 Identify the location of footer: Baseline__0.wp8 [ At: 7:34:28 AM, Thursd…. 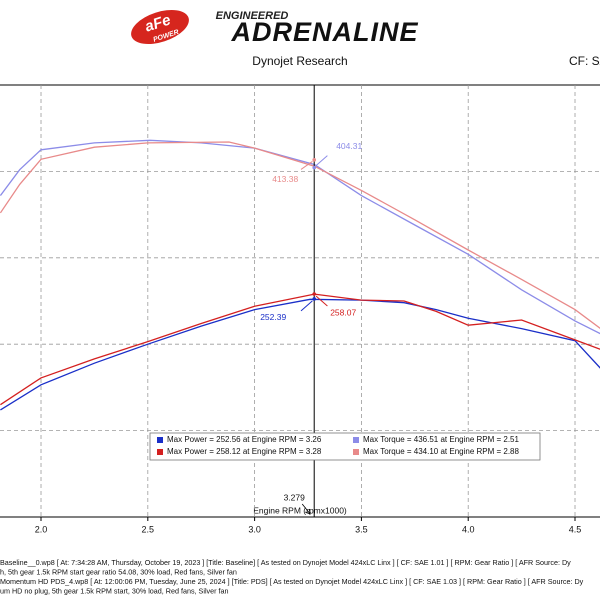
(292, 577).